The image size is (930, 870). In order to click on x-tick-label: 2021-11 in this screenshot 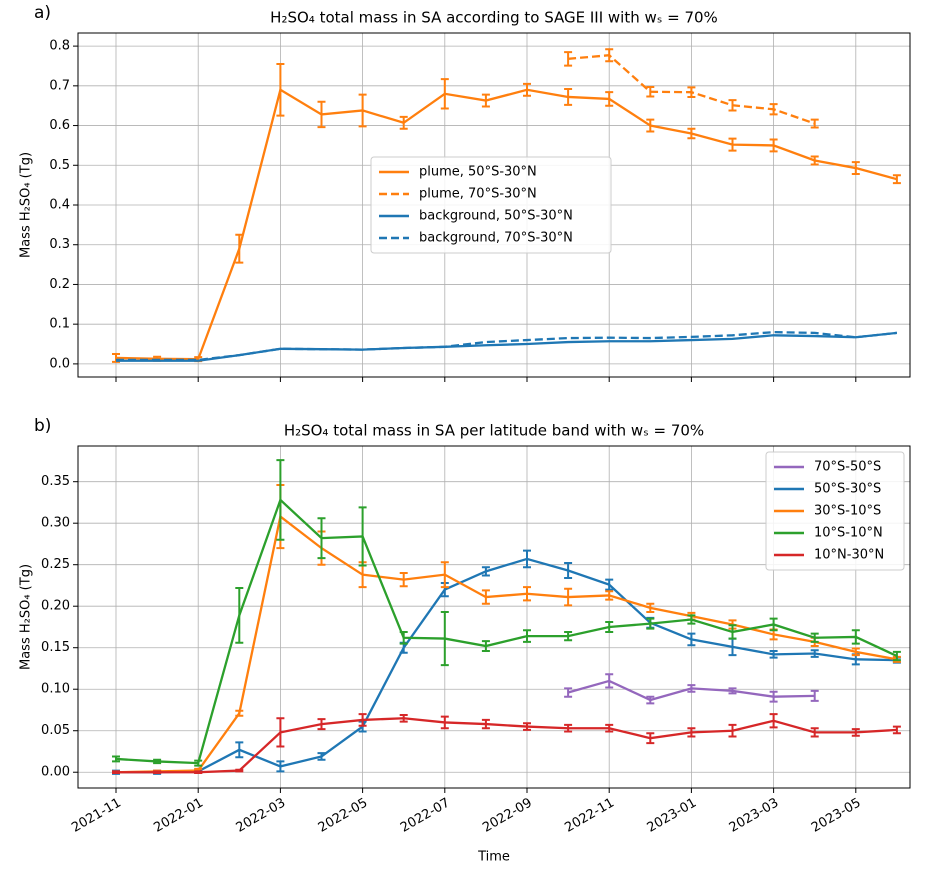, I will do `click(96, 816)`.